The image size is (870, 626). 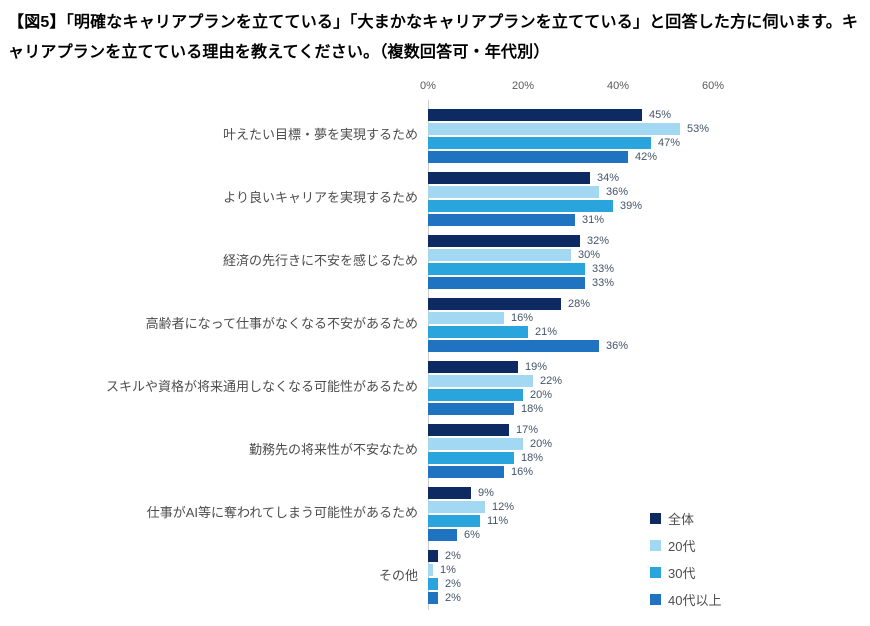 I want to click on bar-row: 22%, so click(x=495, y=380).